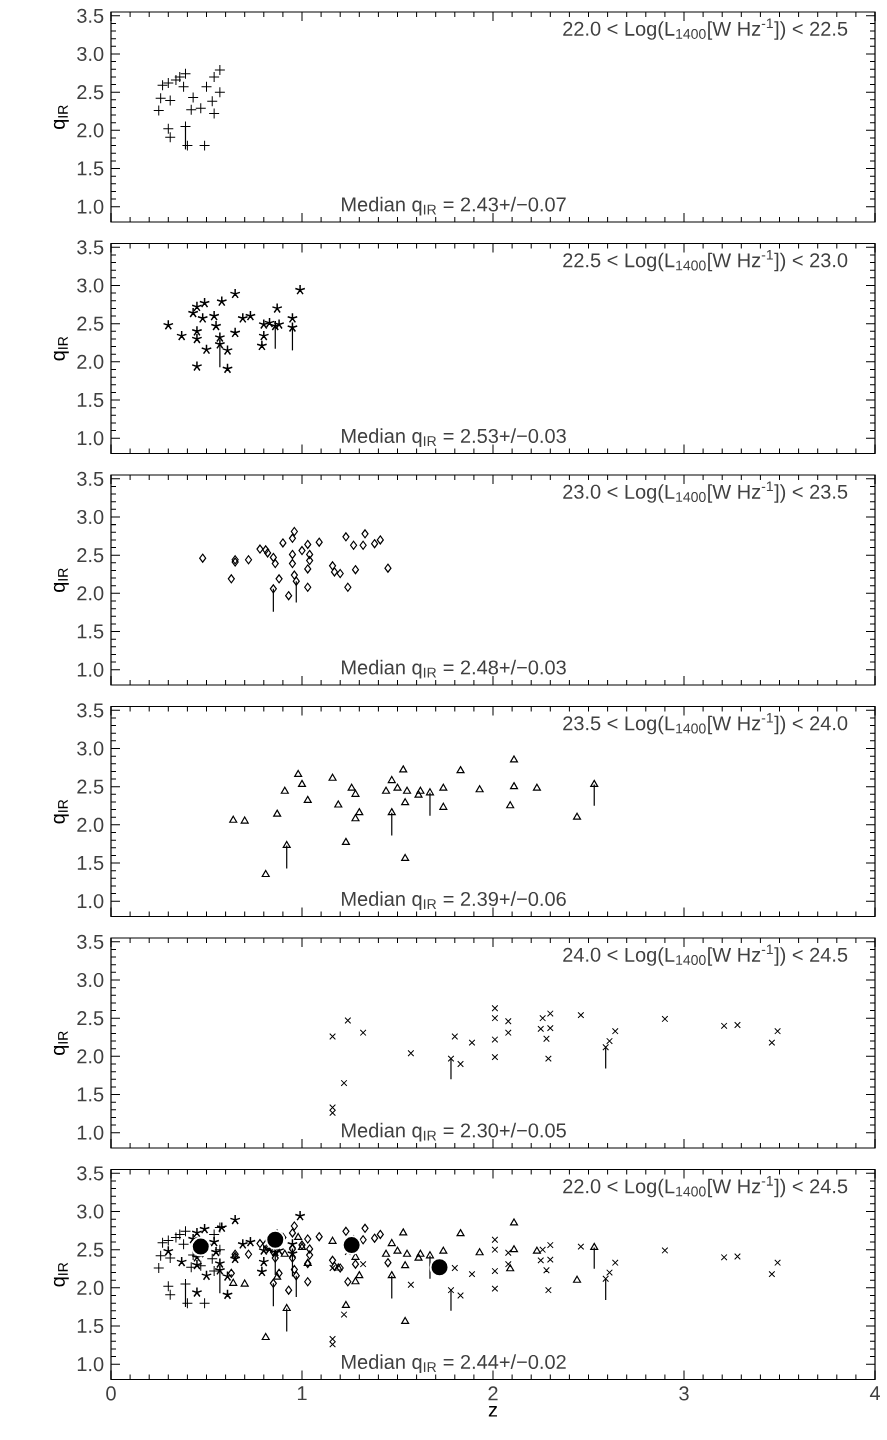 The width and height of the screenshot is (887, 1440). What do you see at coordinates (705, 260) in the screenshot?
I see `annotation: 22.5 < Log(L$_{1400}$[W Hz$^{-1}$]) < 23.0` at bounding box center [705, 260].